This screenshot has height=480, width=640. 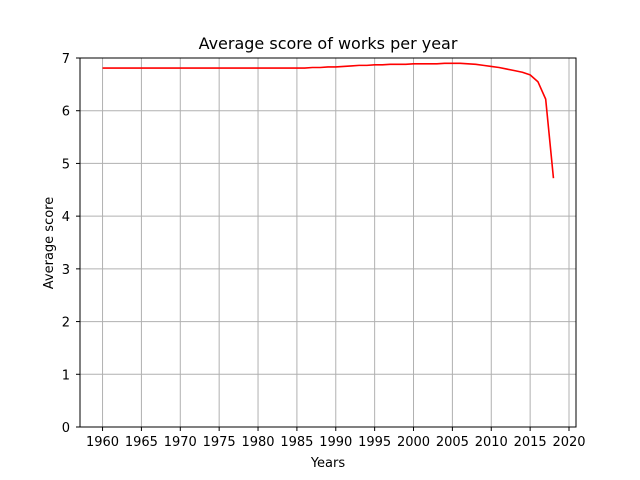 I want to click on x-tick-label: 1985, so click(x=296, y=442).